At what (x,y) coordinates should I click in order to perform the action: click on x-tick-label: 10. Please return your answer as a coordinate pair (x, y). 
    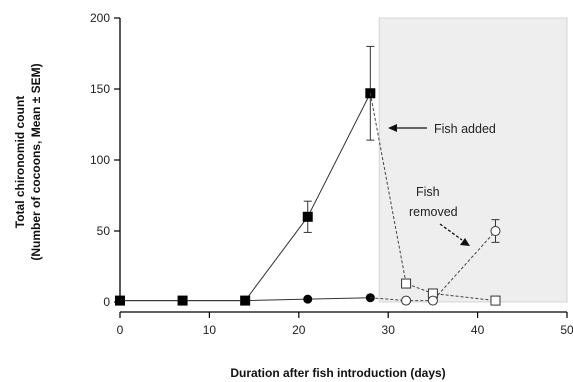
    Looking at the image, I should click on (210, 330).